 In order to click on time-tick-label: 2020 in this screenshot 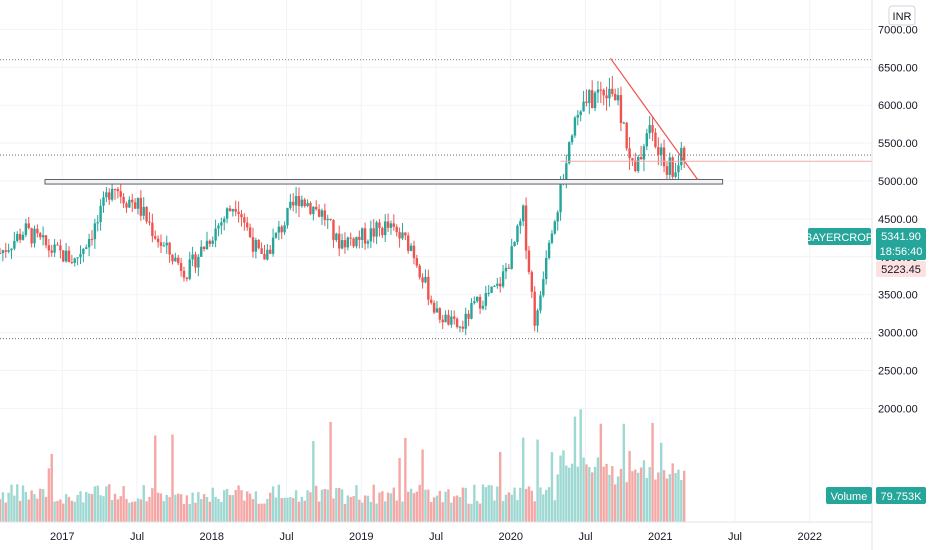, I will do `click(511, 537)`.